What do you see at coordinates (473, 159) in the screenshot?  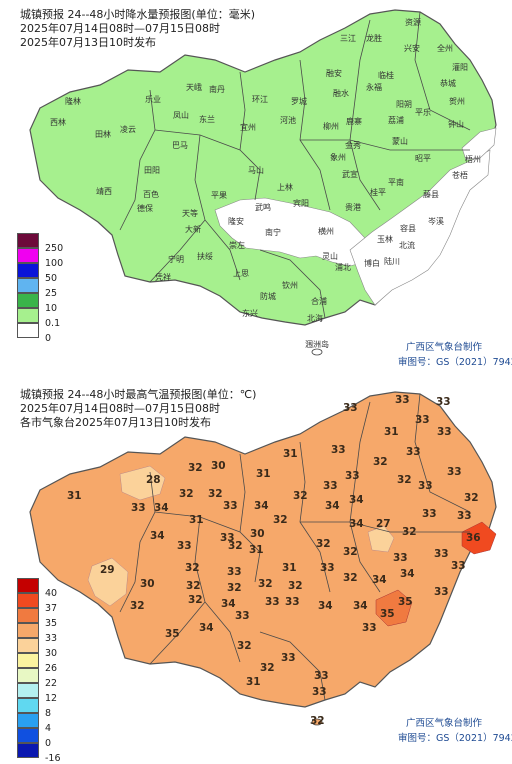 I see `city-label: 梧州` at bounding box center [473, 159].